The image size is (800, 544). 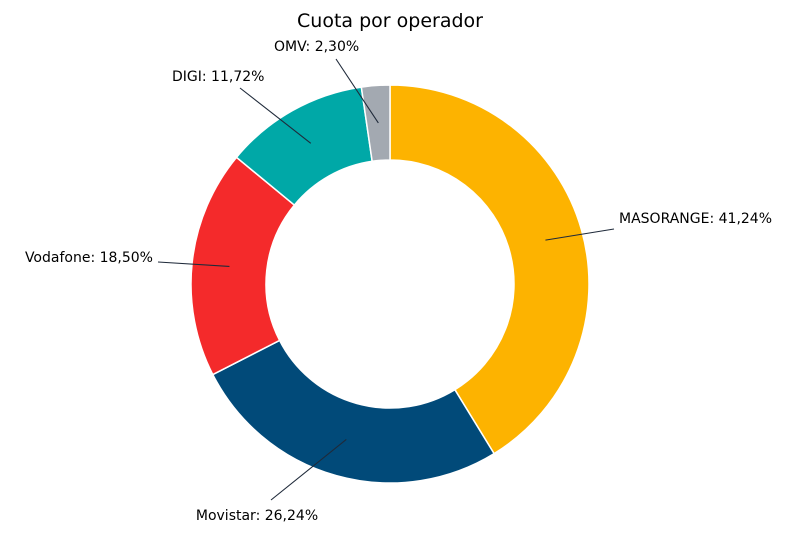 I want to click on label-digi: DIGI: 11,72%, so click(x=218, y=77).